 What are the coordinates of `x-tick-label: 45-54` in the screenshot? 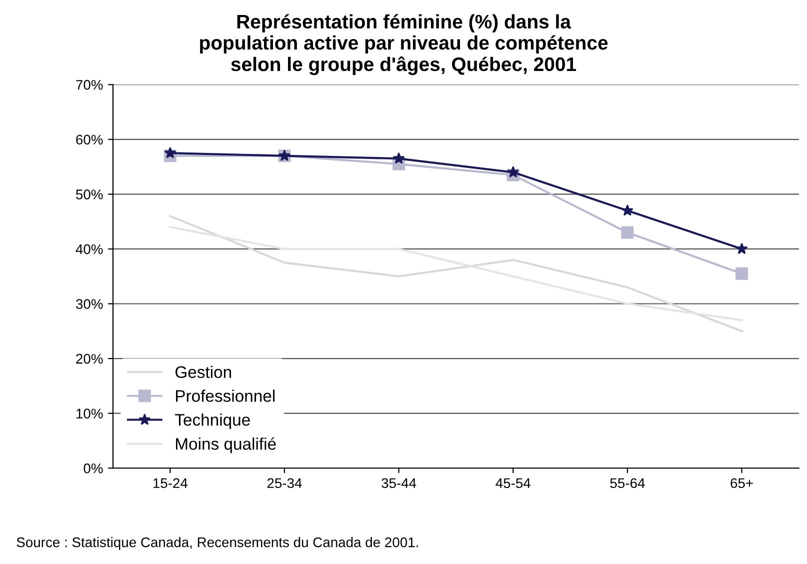 It's located at (513, 483).